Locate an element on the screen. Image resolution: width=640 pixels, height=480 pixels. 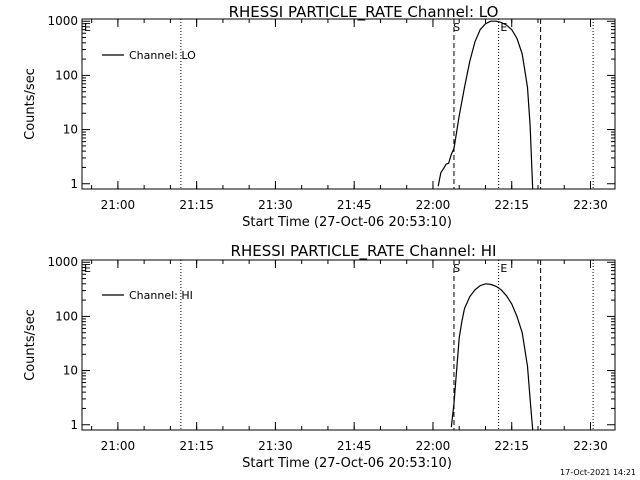
legend-entry: Channel: LO is located at coordinates (162, 55).